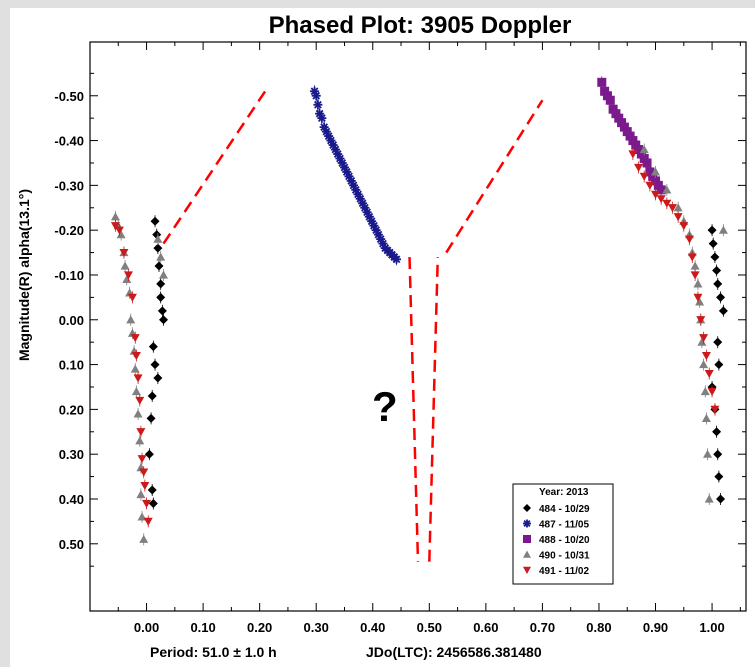  Describe the element at coordinates (69, 96) in the screenshot. I see `y-tick-label: -0.50` at that location.